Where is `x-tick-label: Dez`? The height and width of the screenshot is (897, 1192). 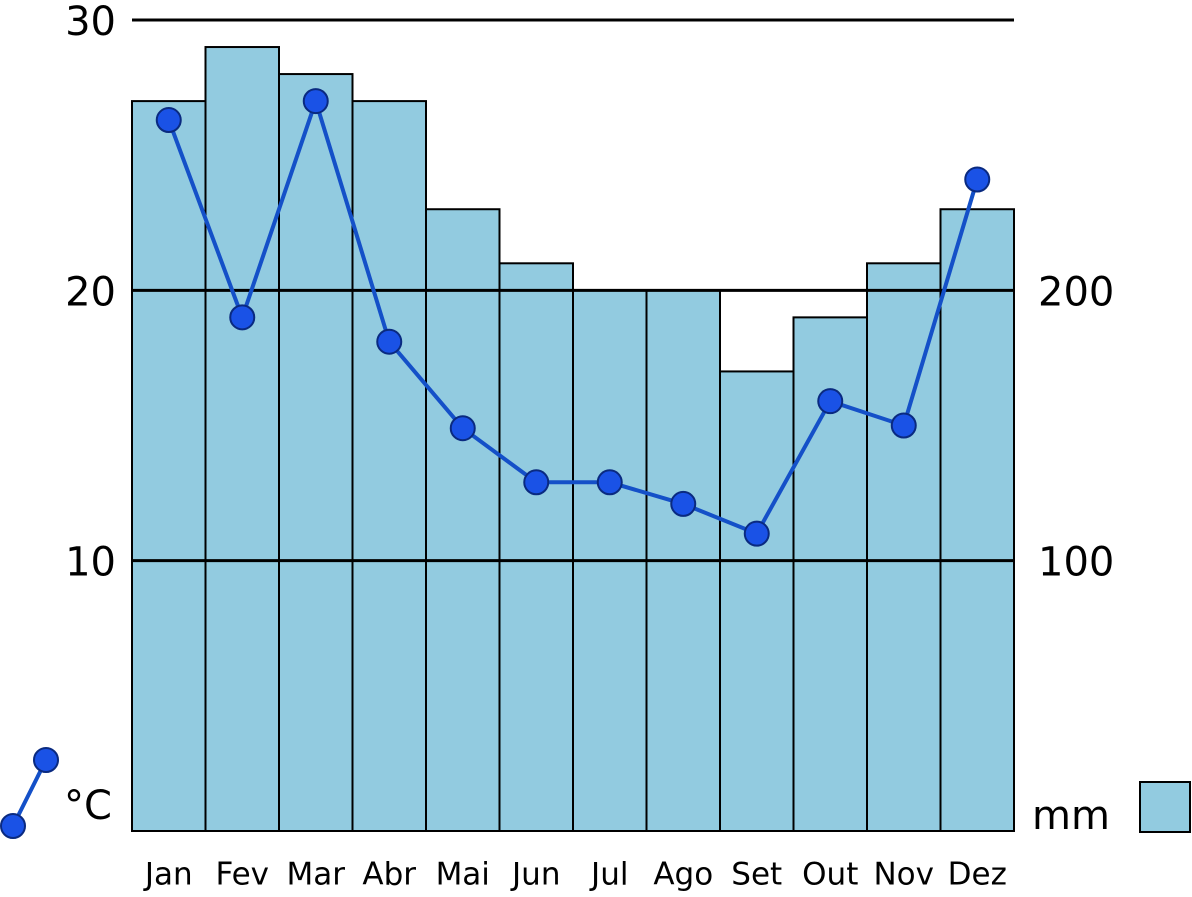
x-tick-label: Dez is located at coordinates (977, 875).